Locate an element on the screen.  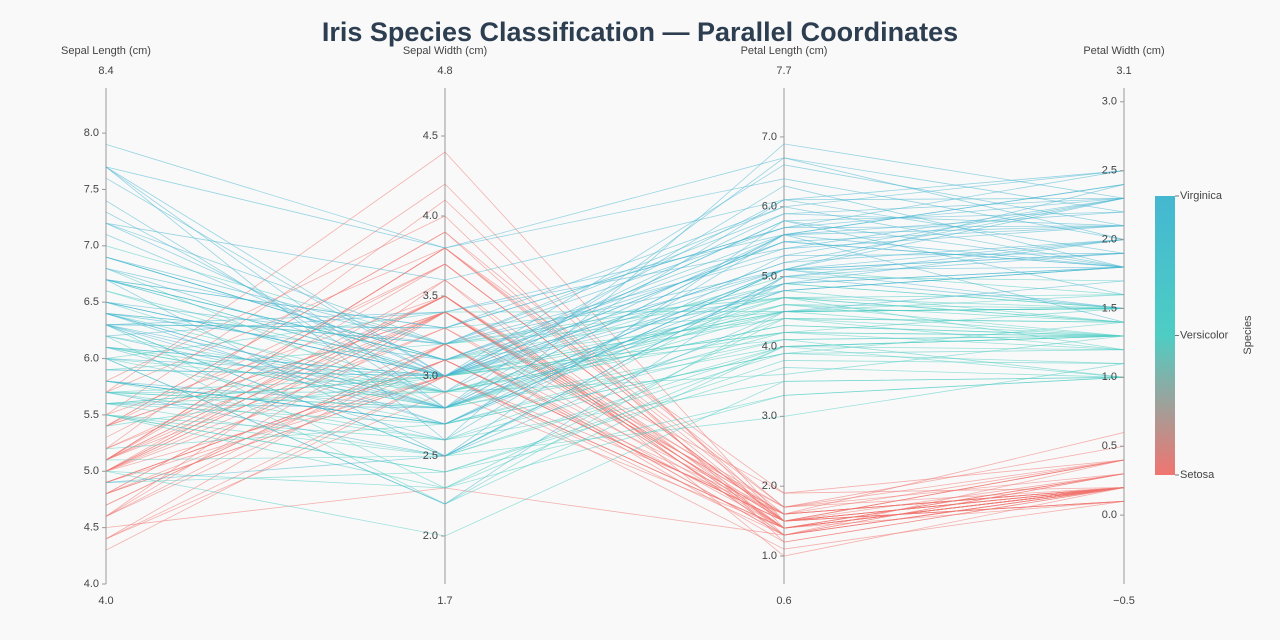
axis-label: Petal Length (cm) is located at coordinates (784, 51).